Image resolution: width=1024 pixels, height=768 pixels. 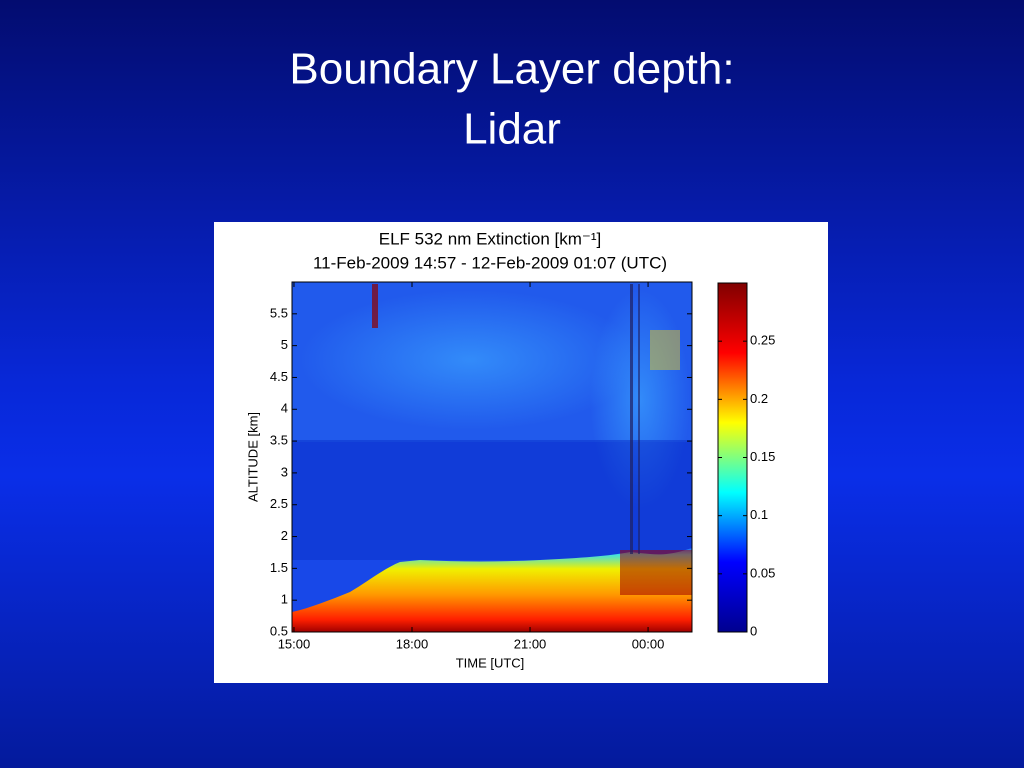 What do you see at coordinates (530, 643) in the screenshot?
I see `x-tick-label: 21:00` at bounding box center [530, 643].